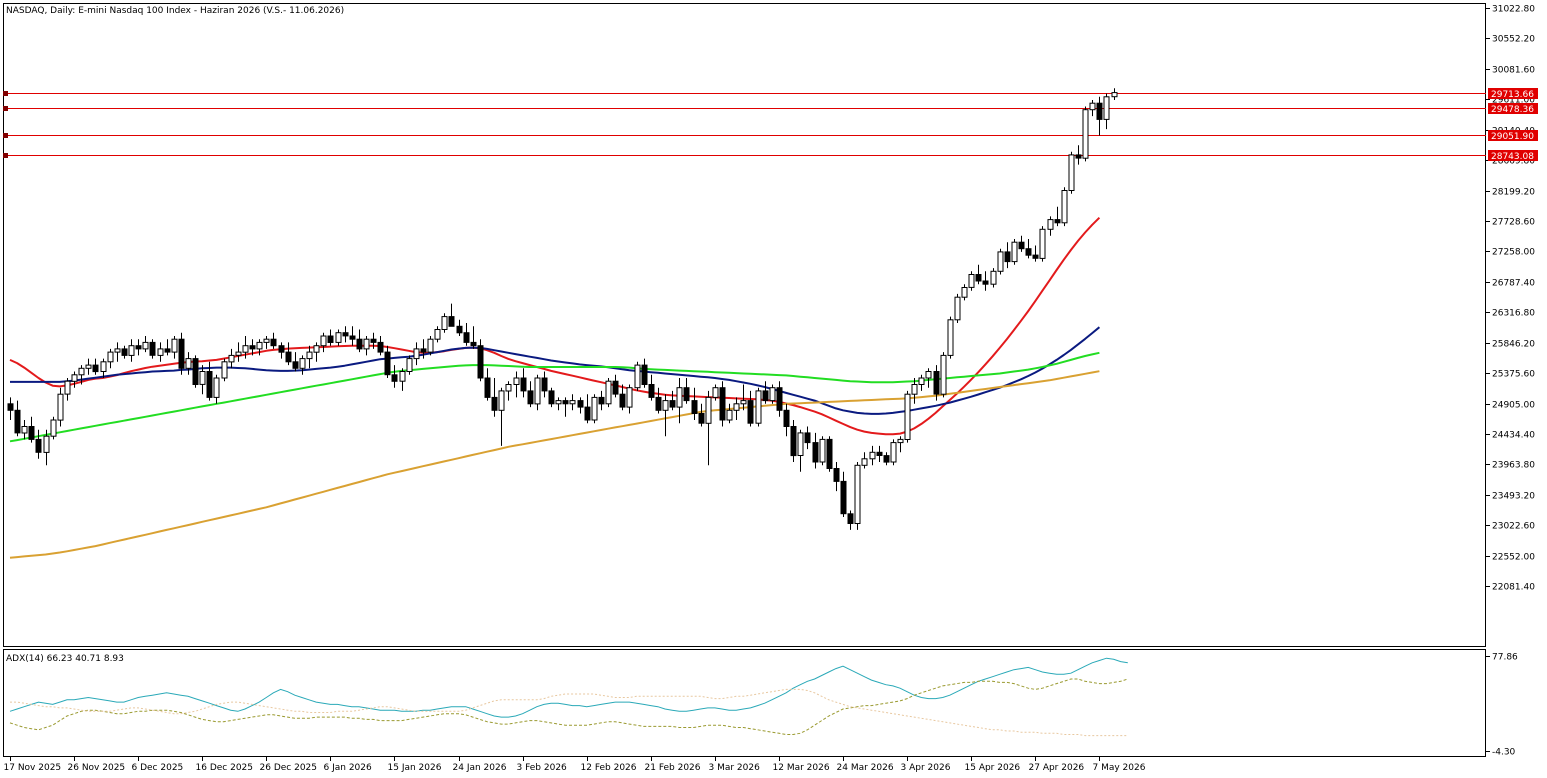 This screenshot has width=1547, height=778. What do you see at coordinates (1513, 125) in the screenshot?
I see `level-labels: 29713.66 29478.36 29051.90 28743.08` at bounding box center [1513, 125].